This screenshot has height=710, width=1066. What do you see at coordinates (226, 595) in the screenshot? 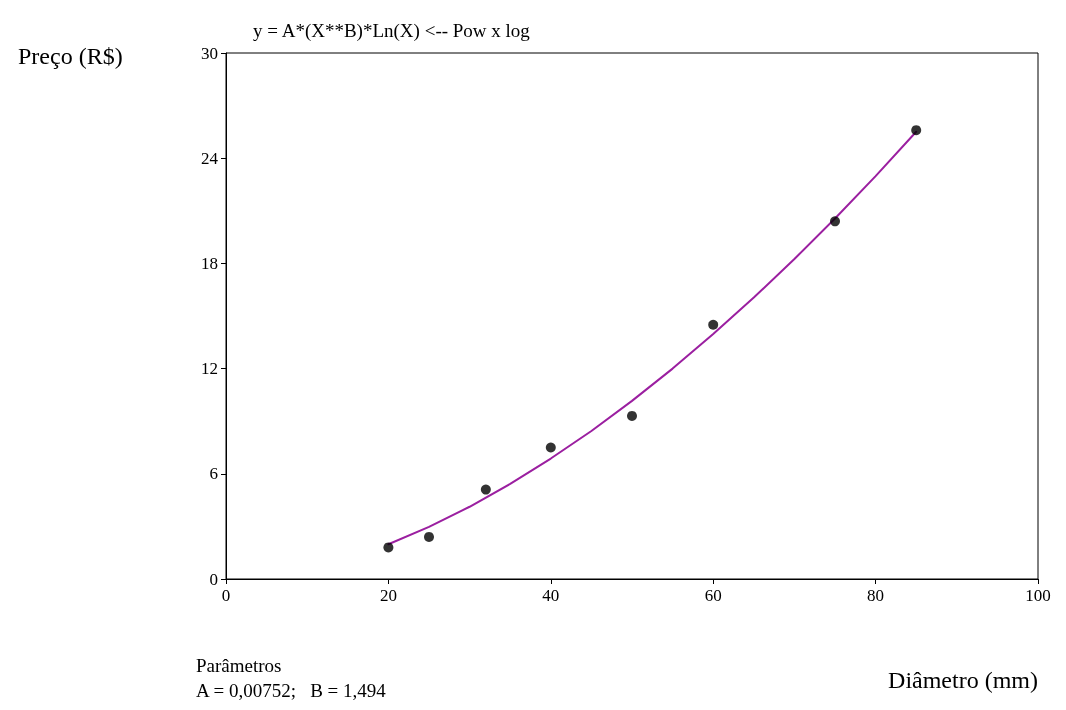
I see `x-tick-label: 0` at bounding box center [226, 595].